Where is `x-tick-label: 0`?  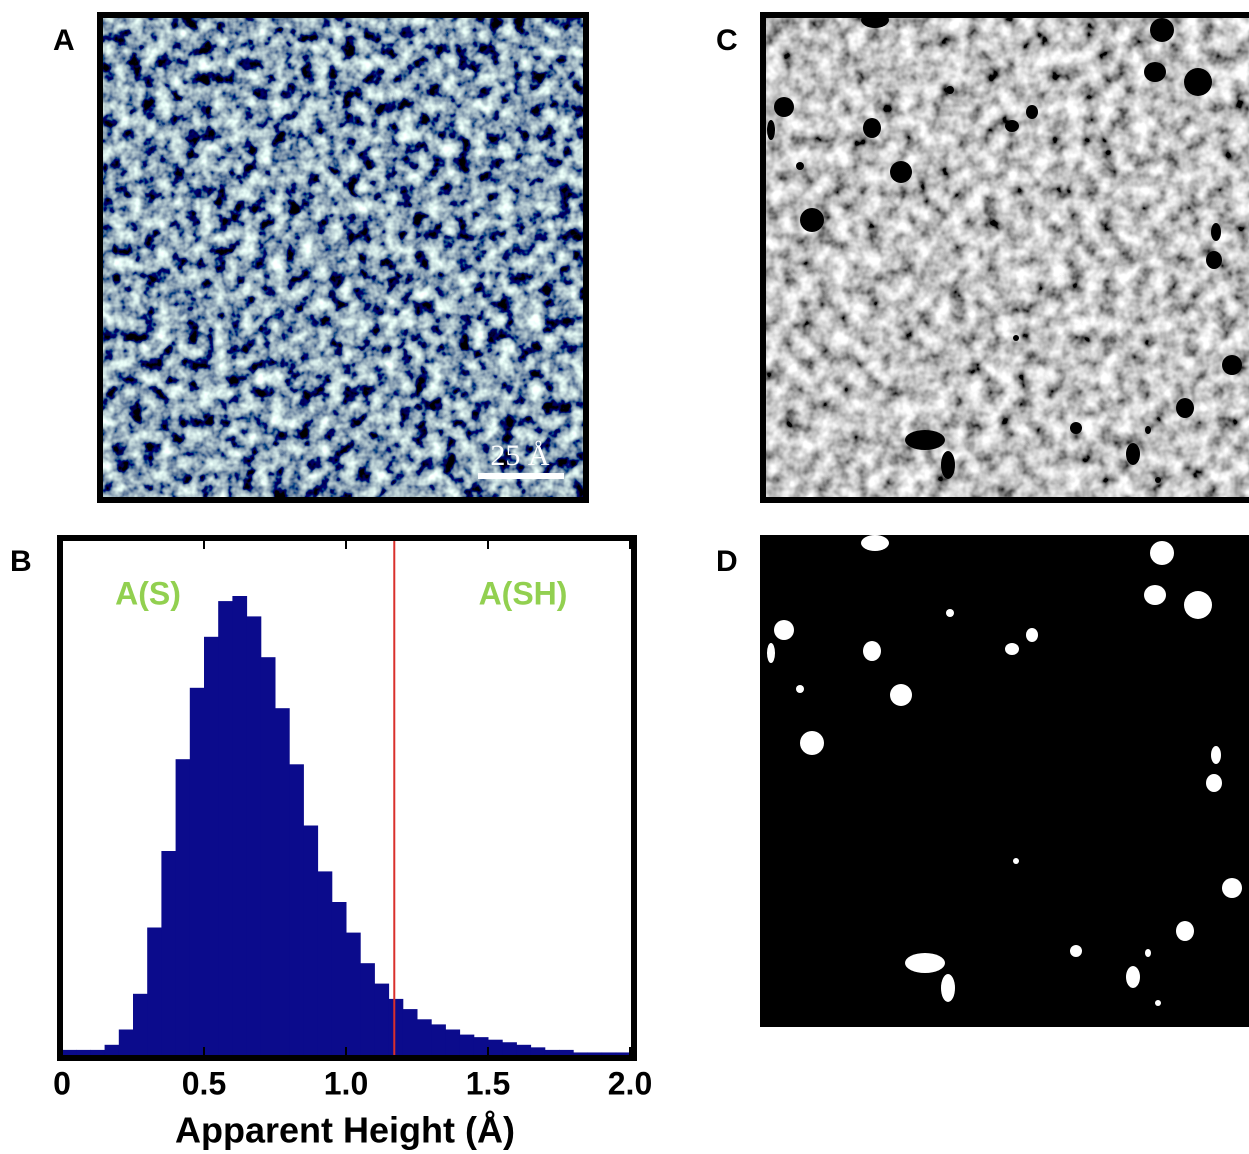 x-tick-label: 0 is located at coordinates (62, 1083).